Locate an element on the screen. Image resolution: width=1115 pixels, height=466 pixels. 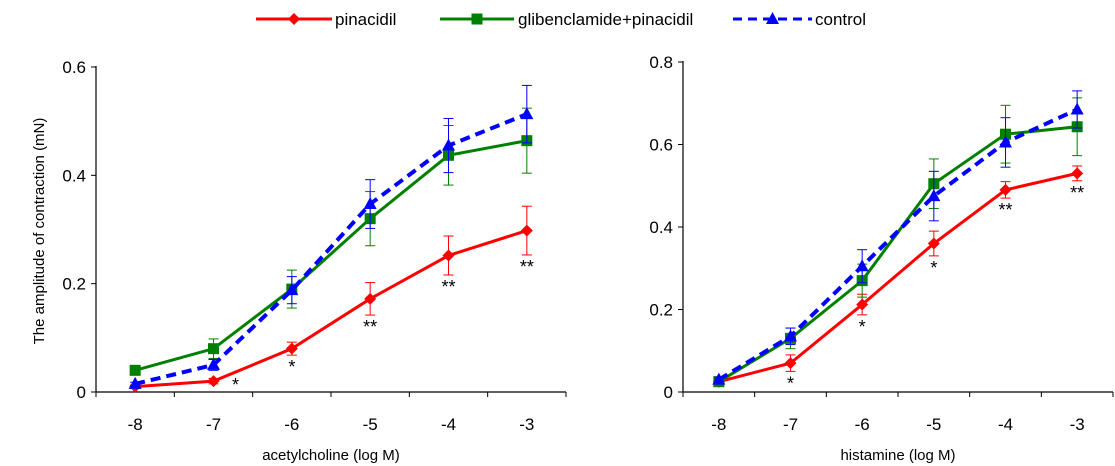
legend: pinacidil glibenclamide+pinacidil control is located at coordinates (561, 19).